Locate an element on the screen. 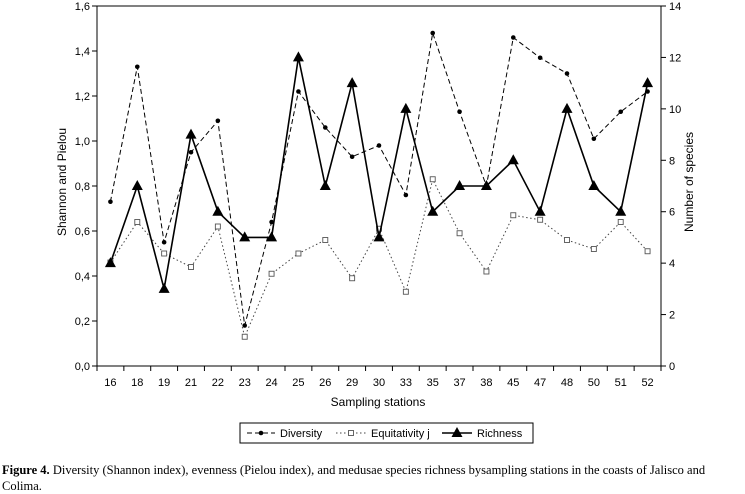 Image resolution: width=745 pixels, height=494 pixels. legend-label-richness: Richness is located at coordinates (500, 434).